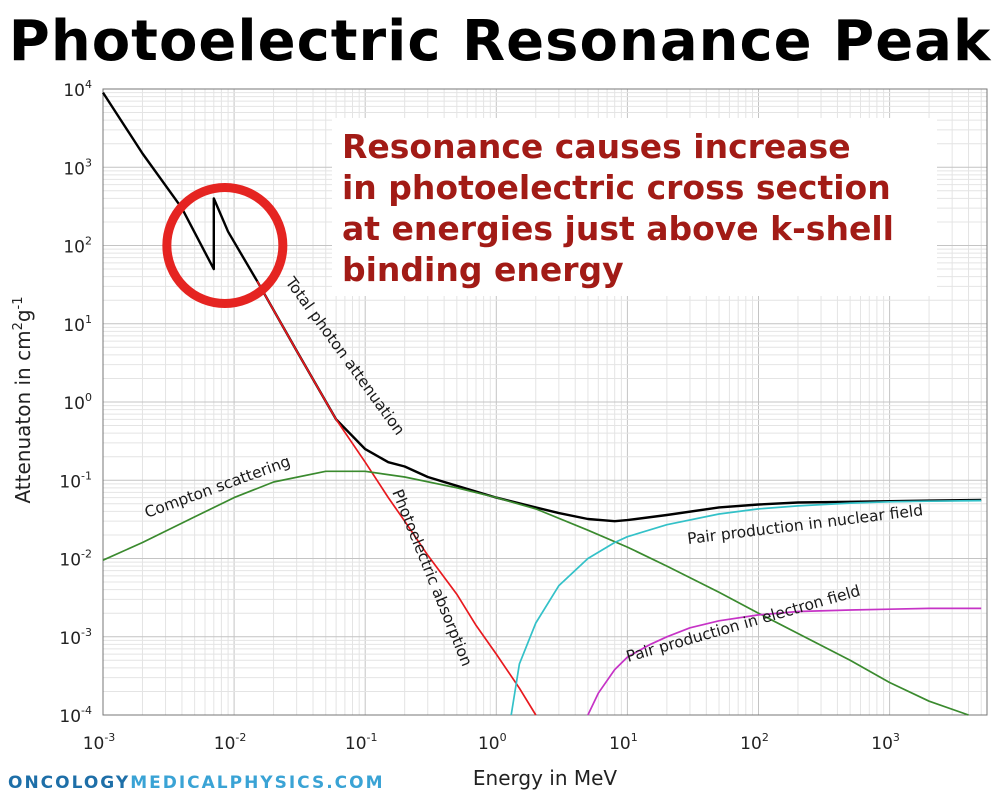 The height and width of the screenshot is (800, 1000). Describe the element at coordinates (75, 480) in the screenshot. I see `y-tick-label: 10⁻¹` at that location.